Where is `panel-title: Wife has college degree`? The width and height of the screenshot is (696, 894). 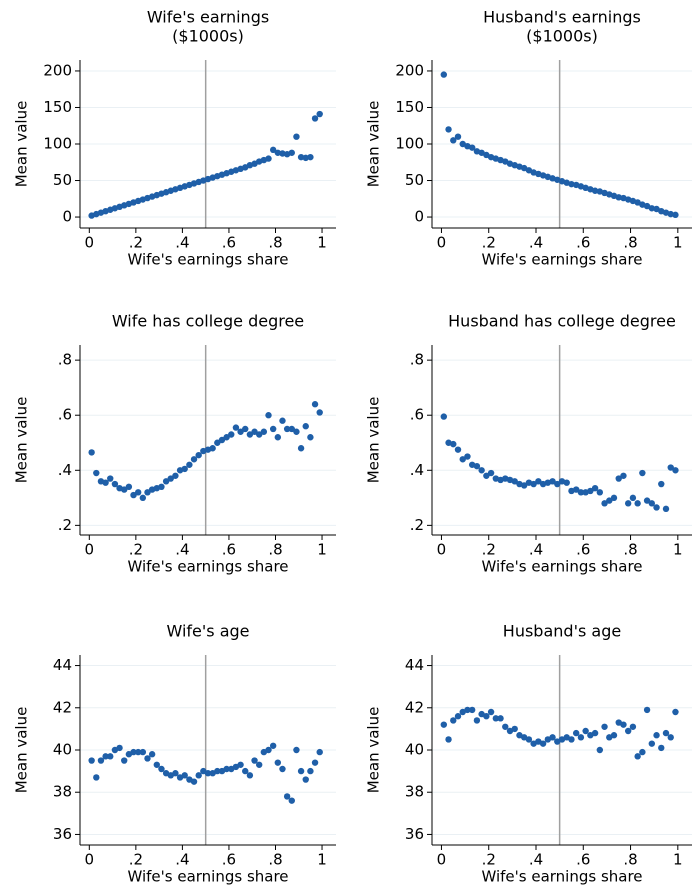 panel-title: Wife has college degree is located at coordinates (208, 321).